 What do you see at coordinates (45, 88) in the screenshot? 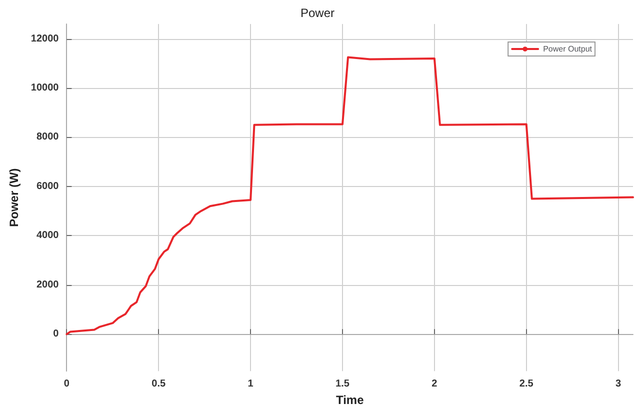
I see `y-tick-label: 10000` at bounding box center [45, 88].